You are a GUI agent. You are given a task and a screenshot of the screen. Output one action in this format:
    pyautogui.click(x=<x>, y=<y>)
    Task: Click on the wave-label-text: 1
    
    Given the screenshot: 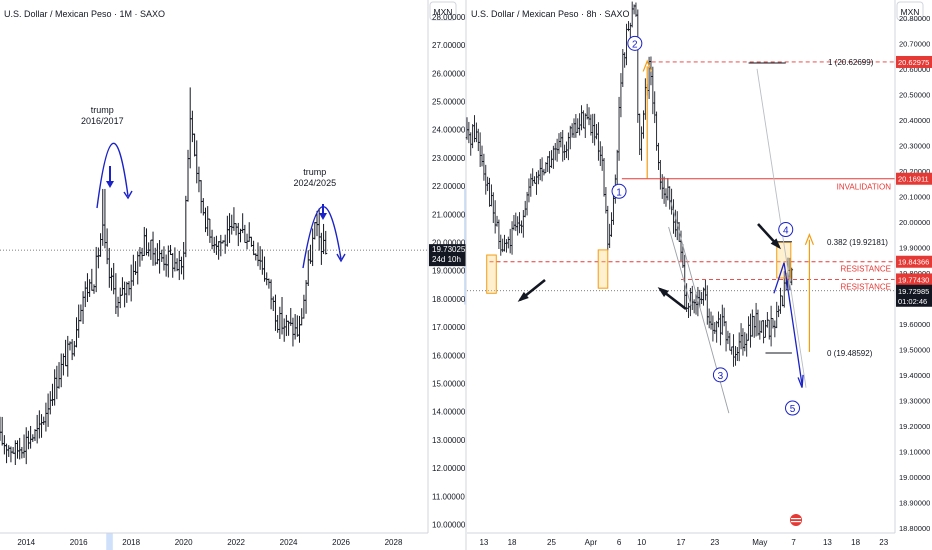 What is the action you would take?
    pyautogui.click(x=619, y=192)
    